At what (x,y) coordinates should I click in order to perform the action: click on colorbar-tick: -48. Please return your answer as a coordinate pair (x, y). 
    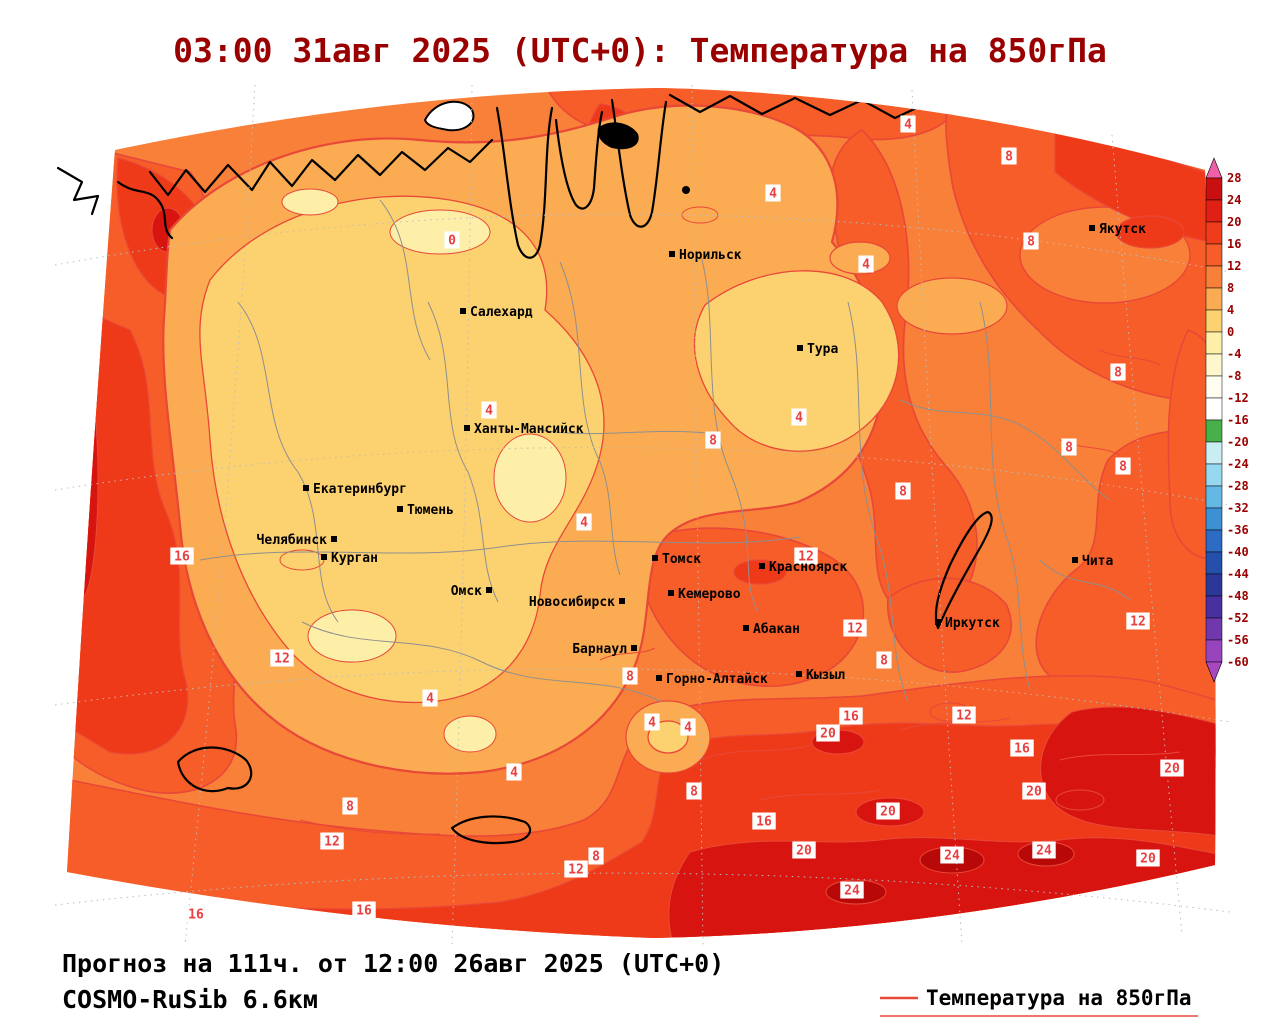
    Looking at the image, I should click on (1238, 596).